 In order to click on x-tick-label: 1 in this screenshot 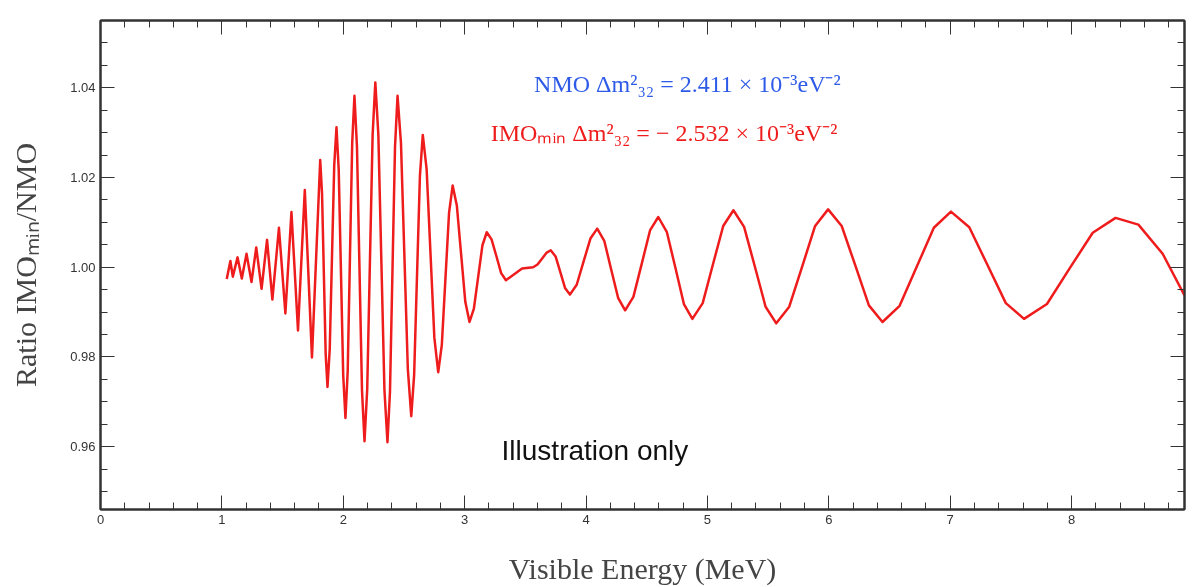, I will do `click(222, 519)`.